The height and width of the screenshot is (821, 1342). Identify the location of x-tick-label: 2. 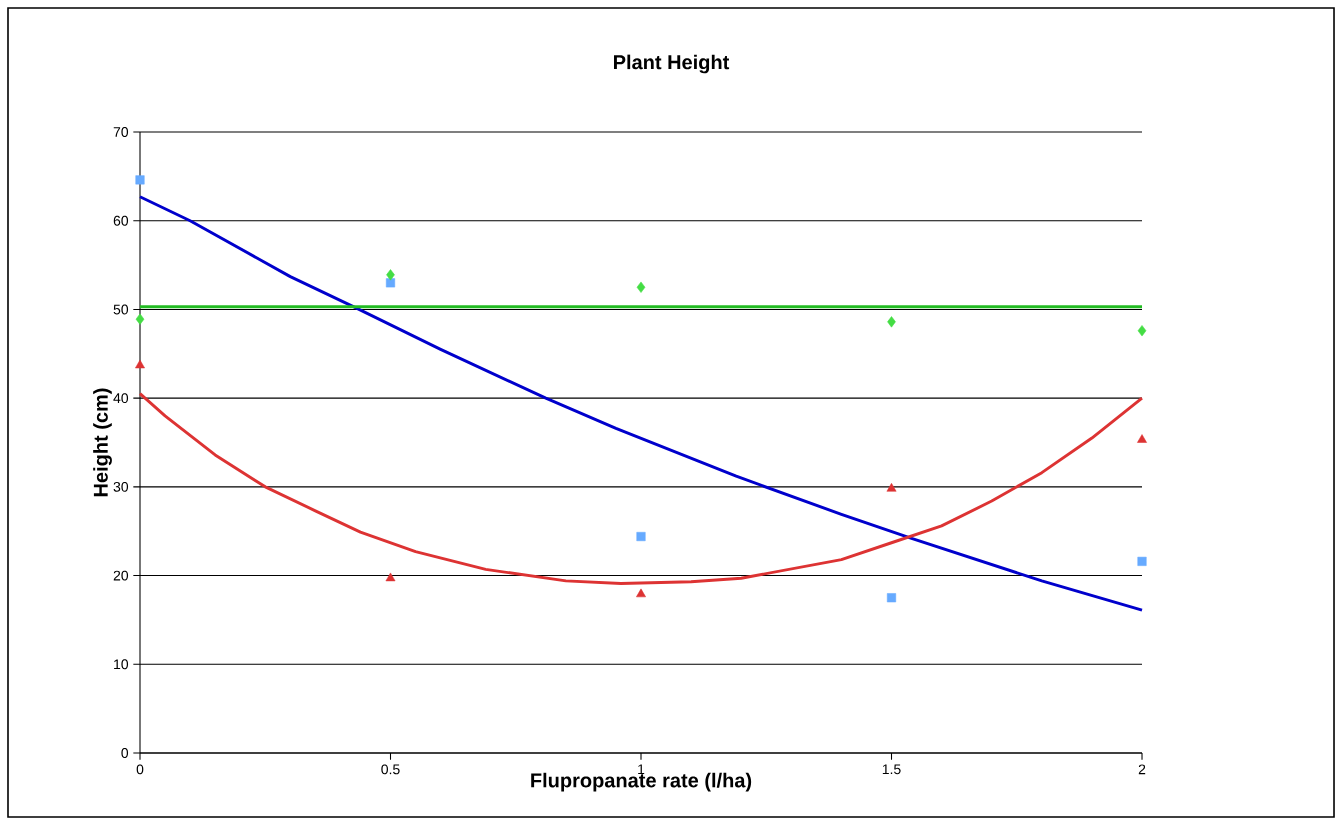
(1142, 769).